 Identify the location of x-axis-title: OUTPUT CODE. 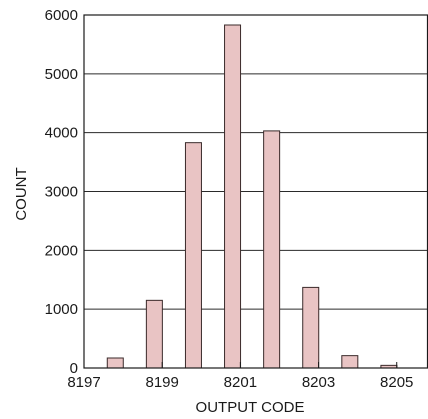
(250, 407).